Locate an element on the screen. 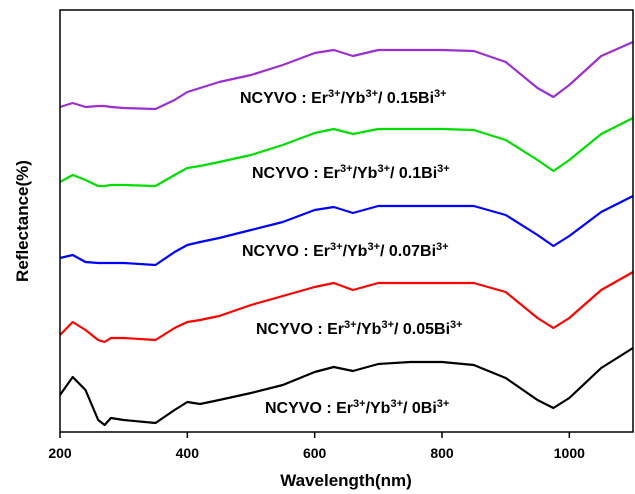  series-label: NCYVO : Er3+/Yb3+/ 0.05Bi3+ is located at coordinates (359, 328).